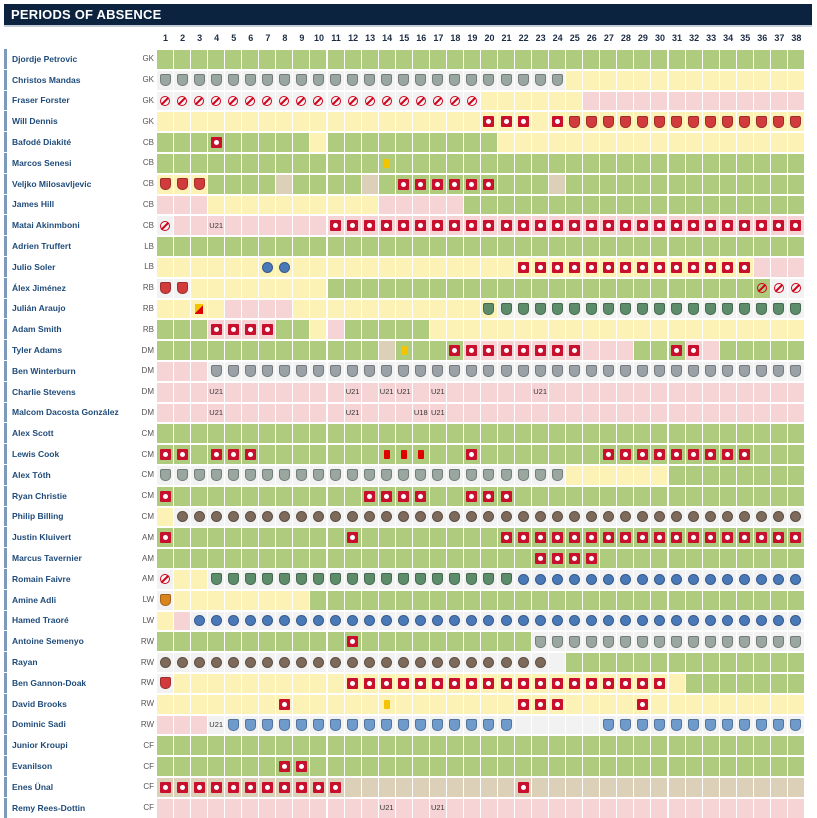  Describe the element at coordinates (66, 662) in the screenshot. I see `player-name-link: Rayan` at that location.